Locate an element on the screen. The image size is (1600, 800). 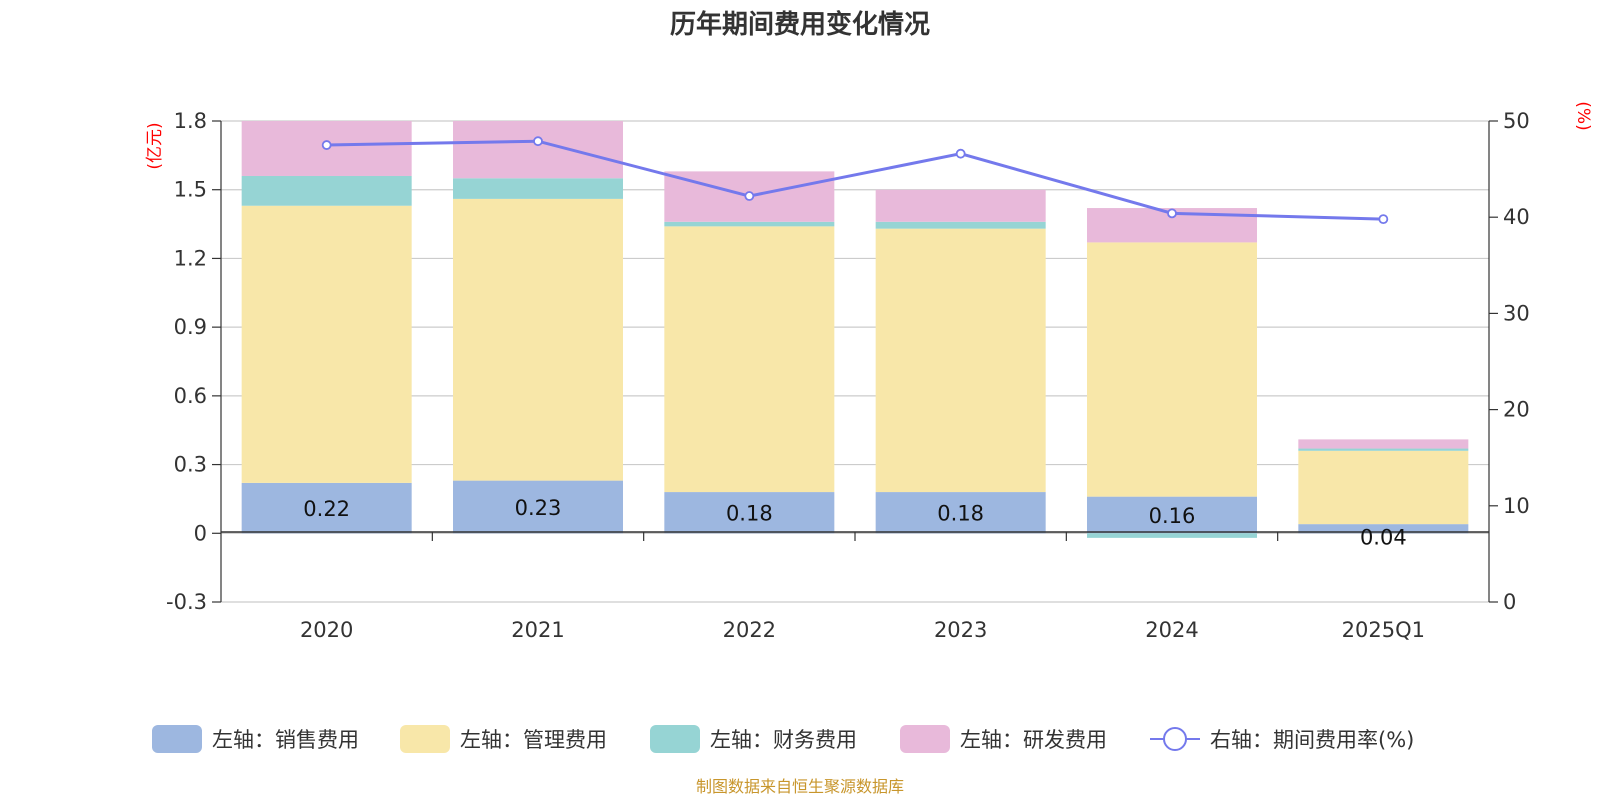
bar-segment-3-2023 is located at coordinates (960, 225).